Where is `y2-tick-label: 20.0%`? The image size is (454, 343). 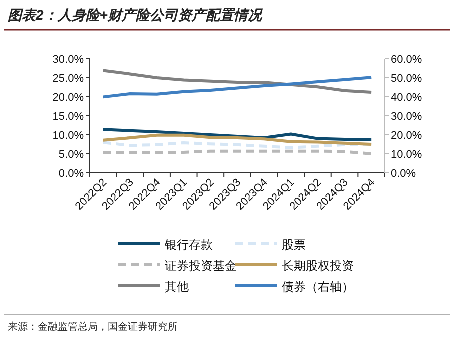
y2-tick-label: 20.0% is located at coordinates (406, 136).